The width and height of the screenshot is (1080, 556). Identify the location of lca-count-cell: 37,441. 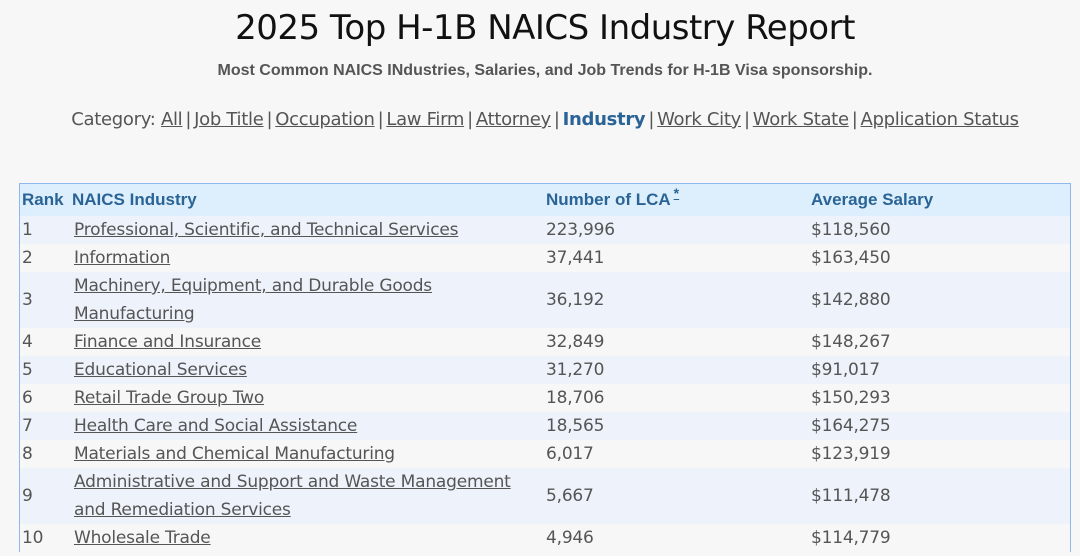
(575, 258).